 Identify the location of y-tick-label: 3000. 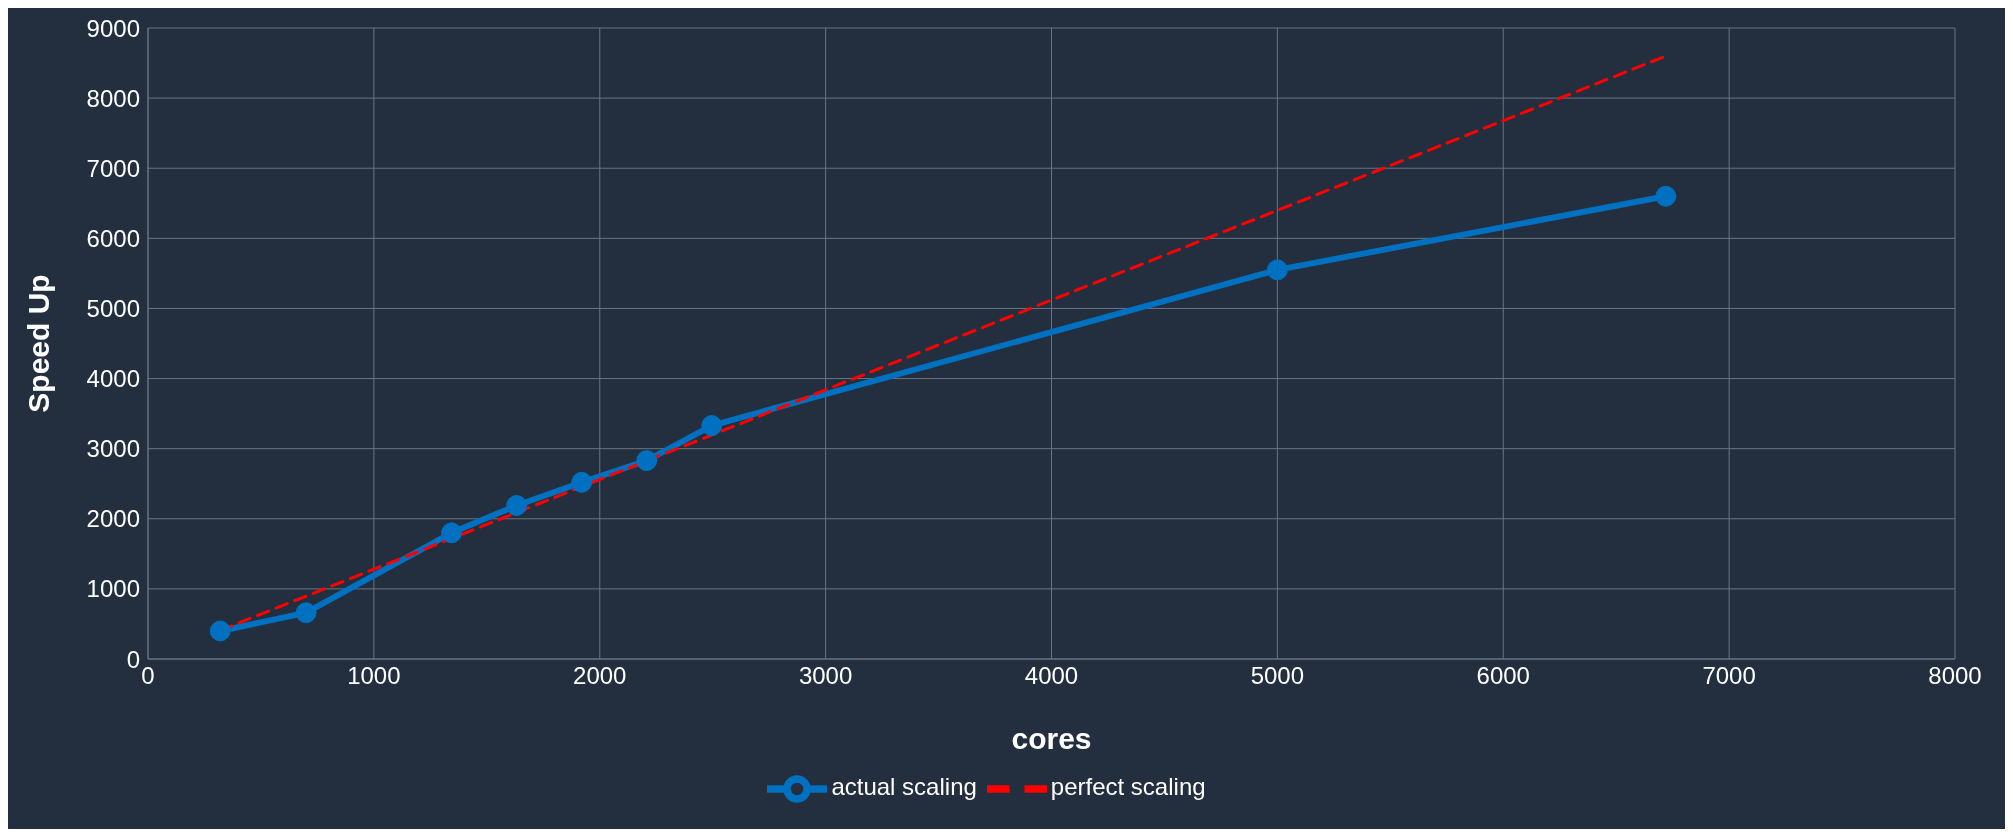
(113, 449).